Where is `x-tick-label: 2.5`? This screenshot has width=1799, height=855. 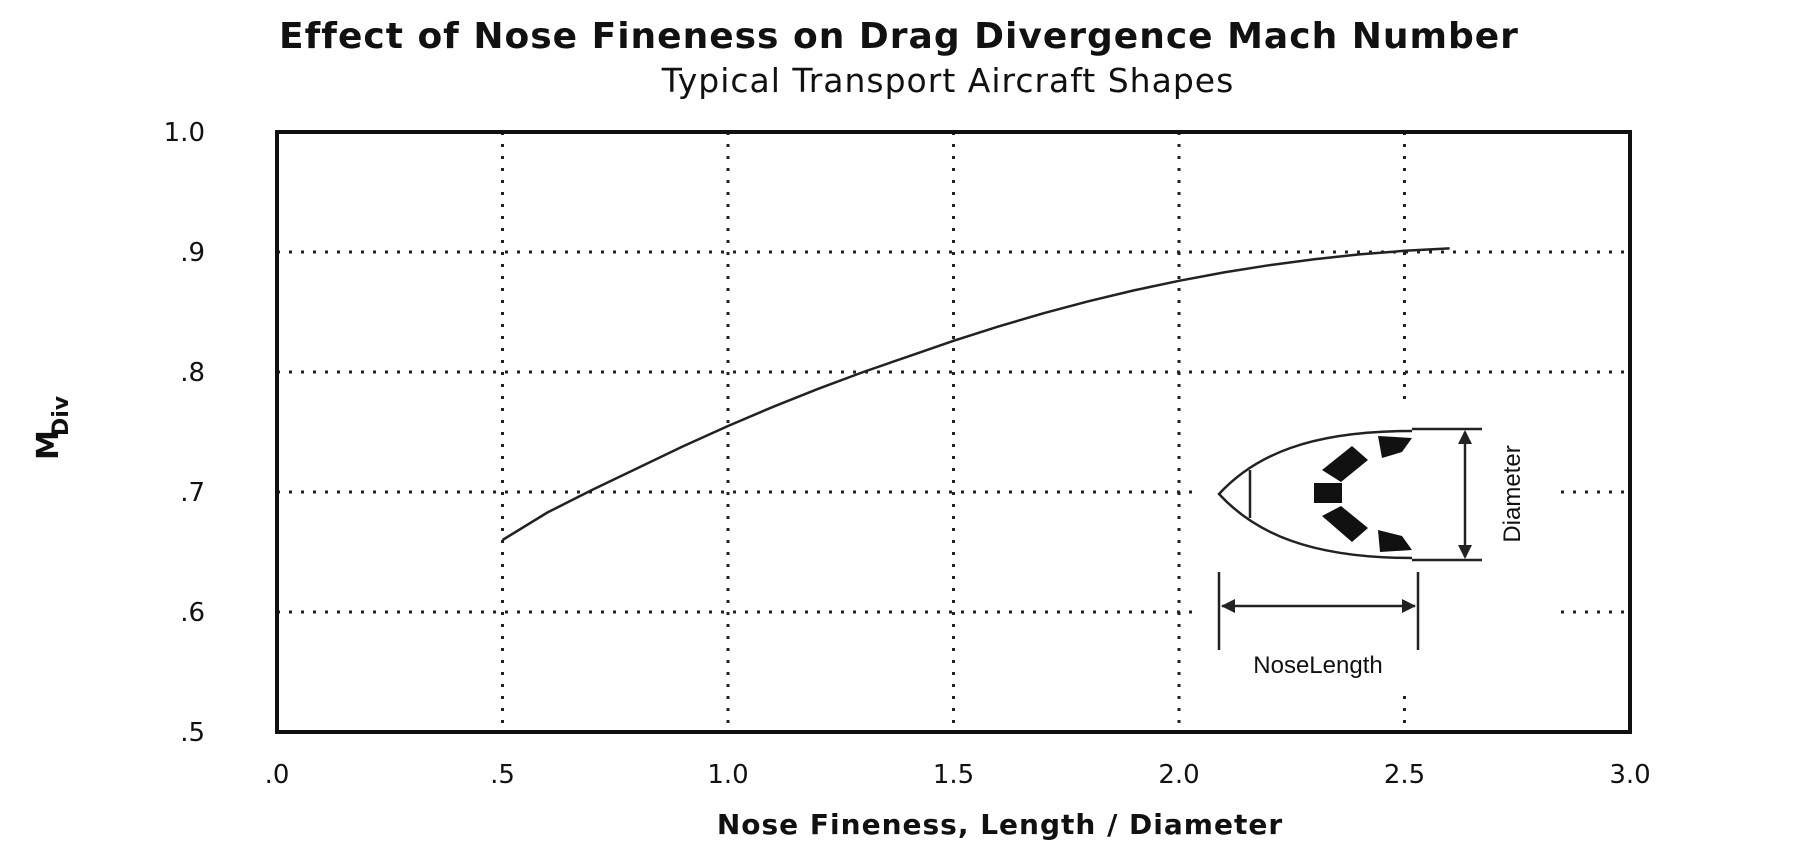
x-tick-label: 2.5 is located at coordinates (1404, 775).